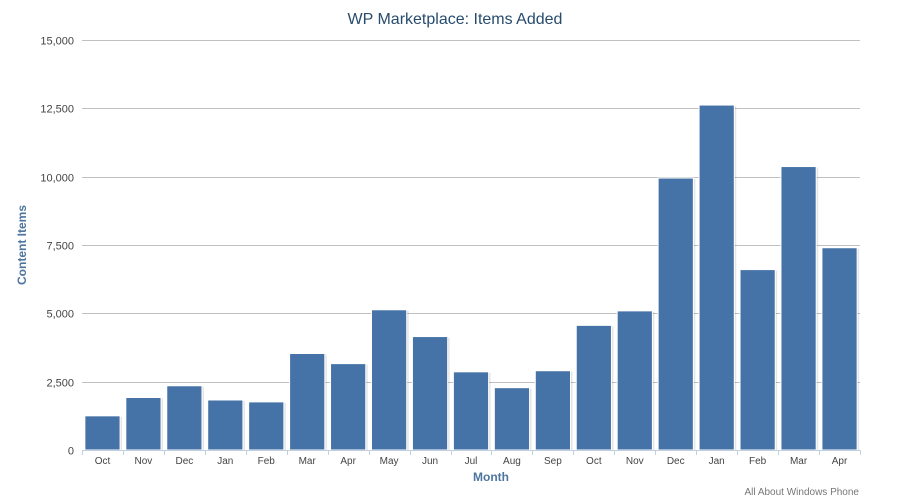 The width and height of the screenshot is (910, 500). What do you see at coordinates (71, 452) in the screenshot?
I see `y-tick-label: 0` at bounding box center [71, 452].